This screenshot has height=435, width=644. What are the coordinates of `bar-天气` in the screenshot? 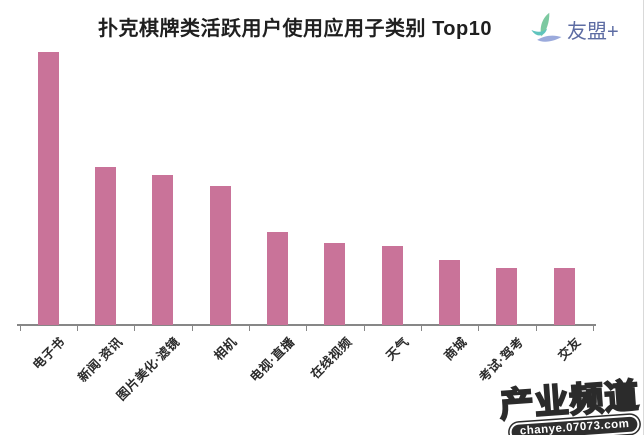 It's located at (392, 285).